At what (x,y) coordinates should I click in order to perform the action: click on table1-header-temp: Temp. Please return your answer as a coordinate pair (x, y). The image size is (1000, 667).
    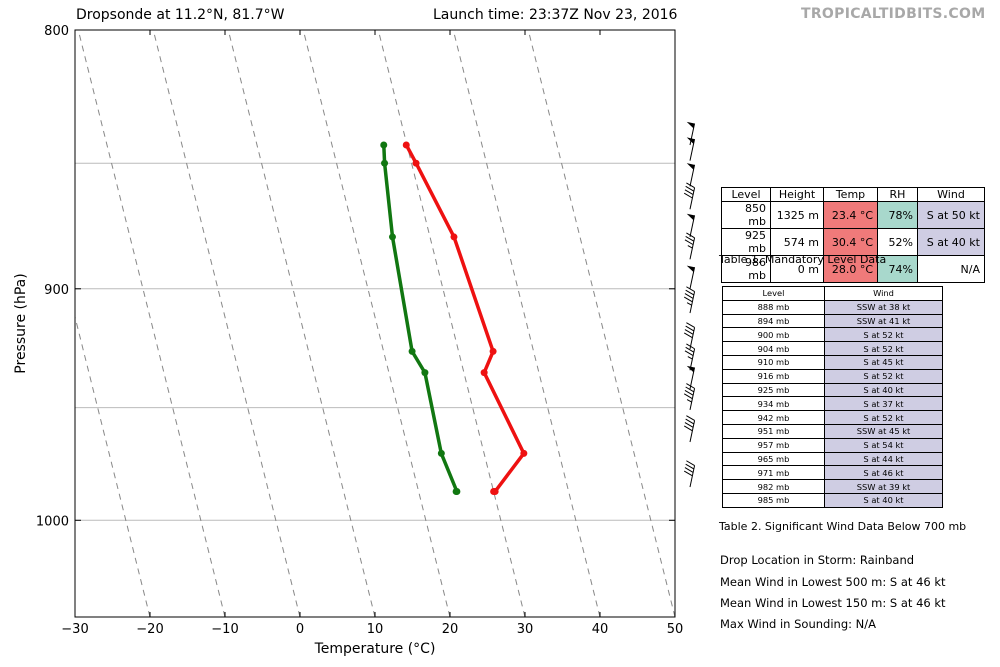
    Looking at the image, I should click on (850, 194).